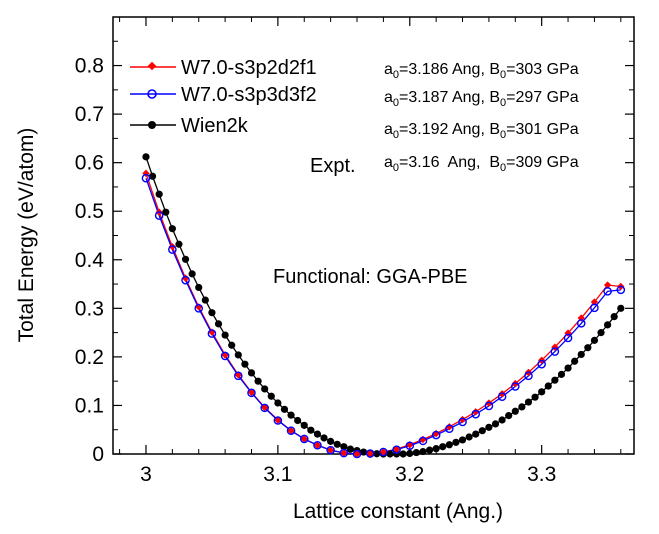 The image size is (659, 534). Describe the element at coordinates (541, 474) in the screenshot. I see `x-tick-label: 3.3` at that location.